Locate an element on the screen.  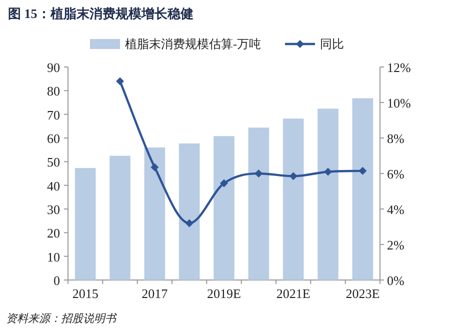
chart-title: 图 15：植脂末消费规模增长稳健 is located at coordinates (101, 13).